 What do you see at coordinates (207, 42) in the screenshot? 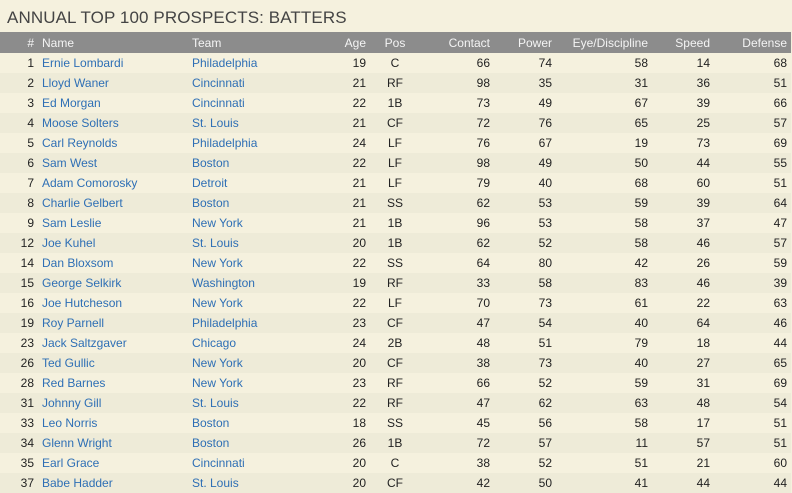
I see `column-header-team: Team` at bounding box center [207, 42].